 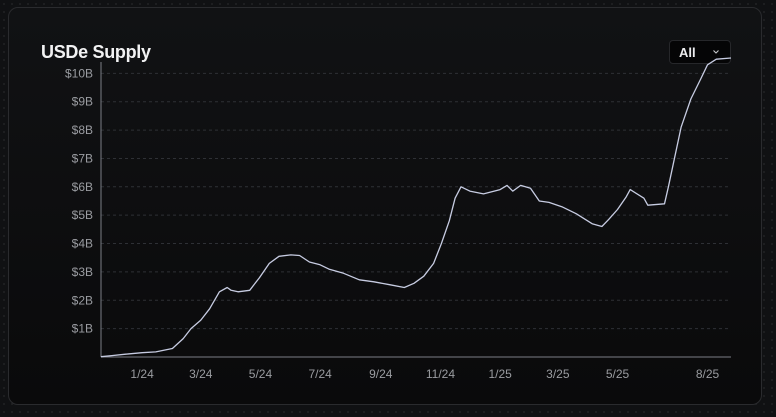 What do you see at coordinates (82, 244) in the screenshot?
I see `y-tick-label: $4B` at bounding box center [82, 244].